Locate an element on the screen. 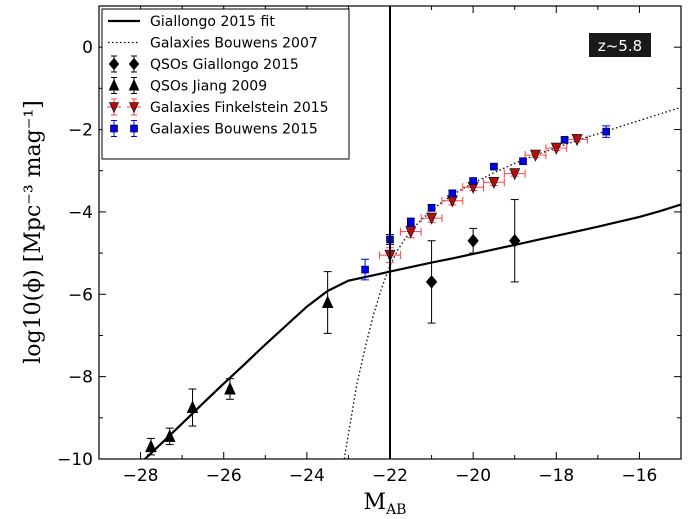 Image resolution: width=694 pixels, height=519 pixels. redshift-badge: z~5.8 is located at coordinates (620, 45).